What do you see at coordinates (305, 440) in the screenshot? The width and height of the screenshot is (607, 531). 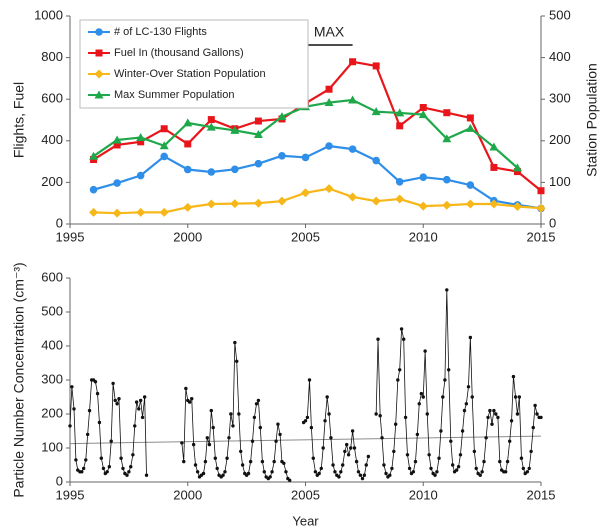 I see `trend-line` at bounding box center [305, 440].